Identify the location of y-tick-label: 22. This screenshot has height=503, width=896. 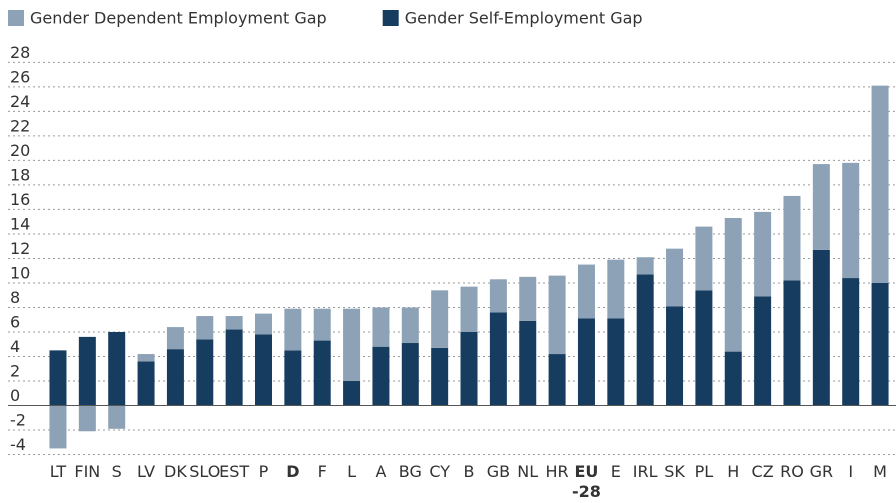
(20, 125).